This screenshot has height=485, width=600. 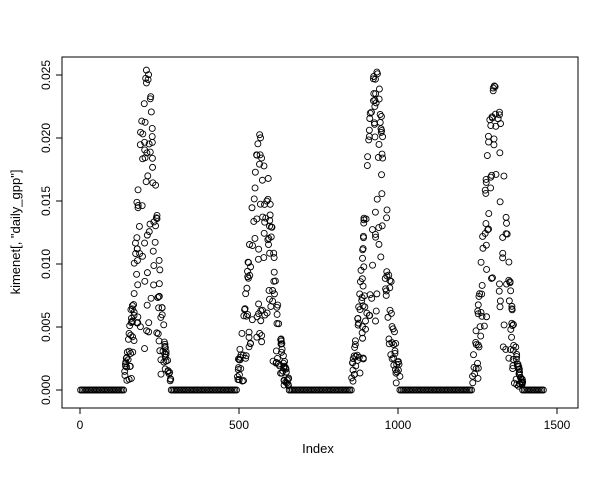 What do you see at coordinates (46, 201) in the screenshot?
I see `y-tick-label: 0.015` at bounding box center [46, 201].